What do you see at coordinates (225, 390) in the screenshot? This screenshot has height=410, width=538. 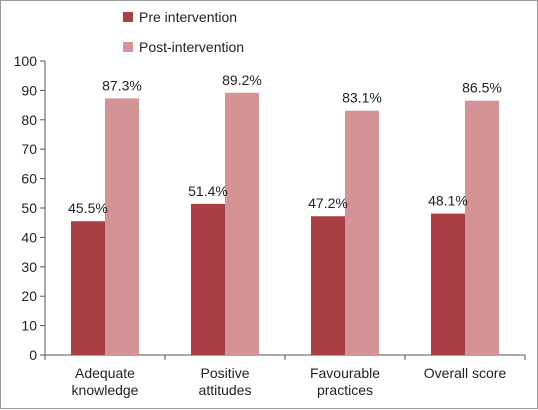 I see `x-tick-label: attitudes` at bounding box center [225, 390].